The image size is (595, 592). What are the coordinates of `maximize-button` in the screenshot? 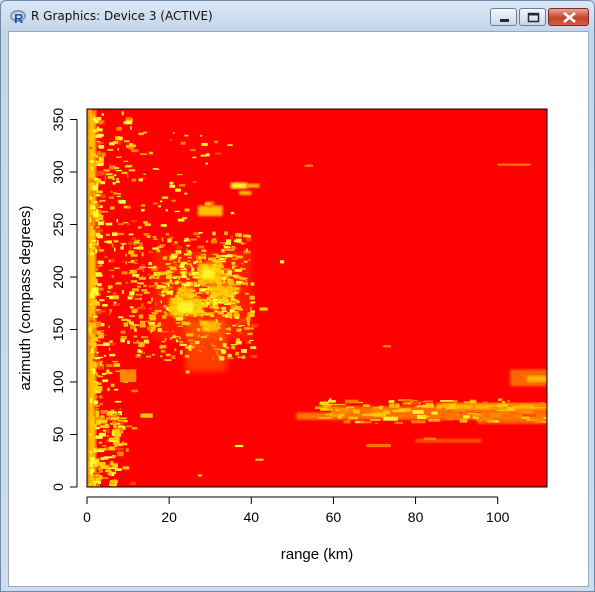 It's located at (532, 17).